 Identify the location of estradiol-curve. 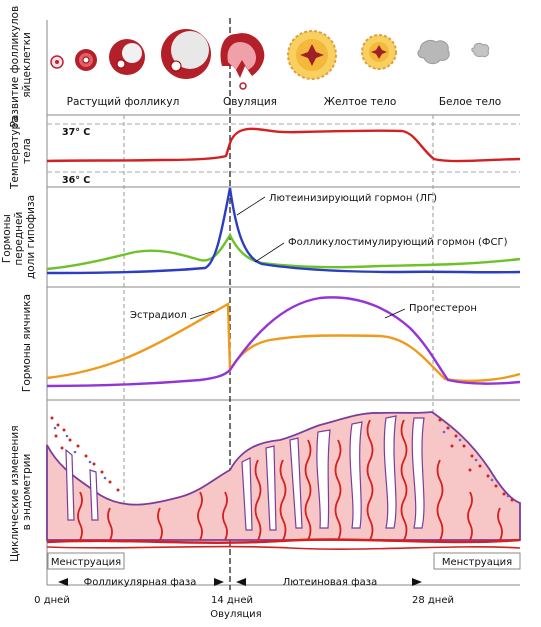
(283, 342).